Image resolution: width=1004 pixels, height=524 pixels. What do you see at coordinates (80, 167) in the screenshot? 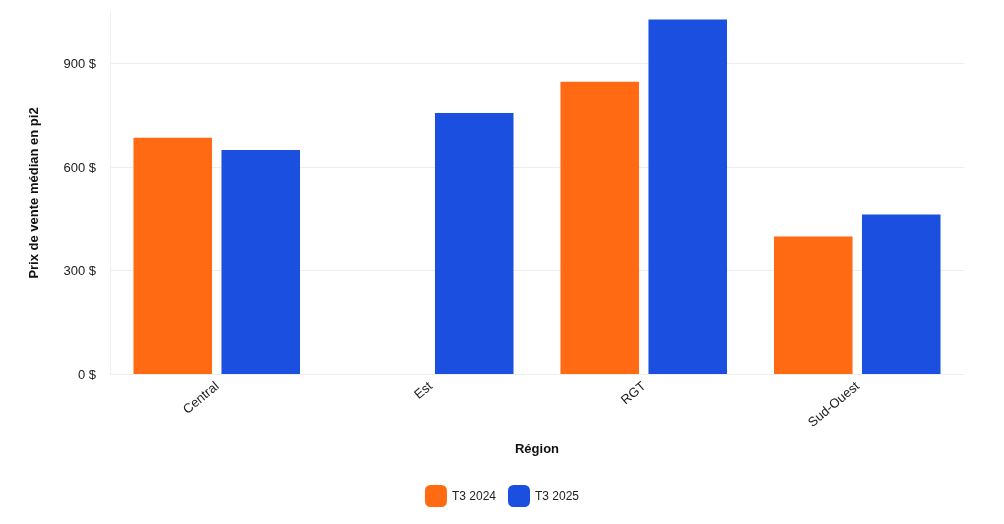
I see `y-tick-label: 600 $` at bounding box center [80, 167].